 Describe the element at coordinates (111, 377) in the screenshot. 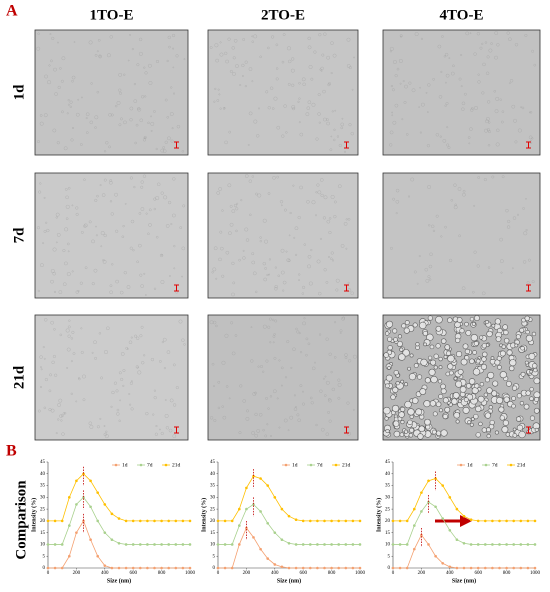

I see `image-background` at that location.